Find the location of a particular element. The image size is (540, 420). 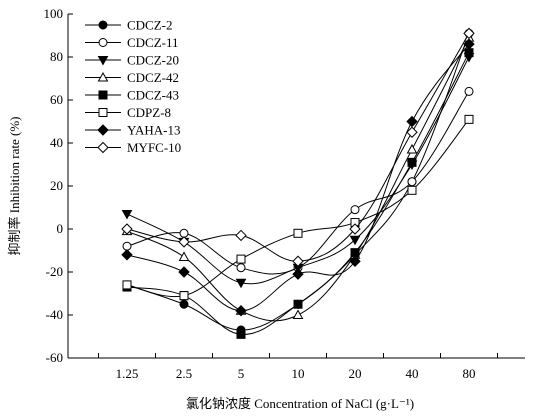

legend-label: CDPZ-8 is located at coordinates (149, 112).